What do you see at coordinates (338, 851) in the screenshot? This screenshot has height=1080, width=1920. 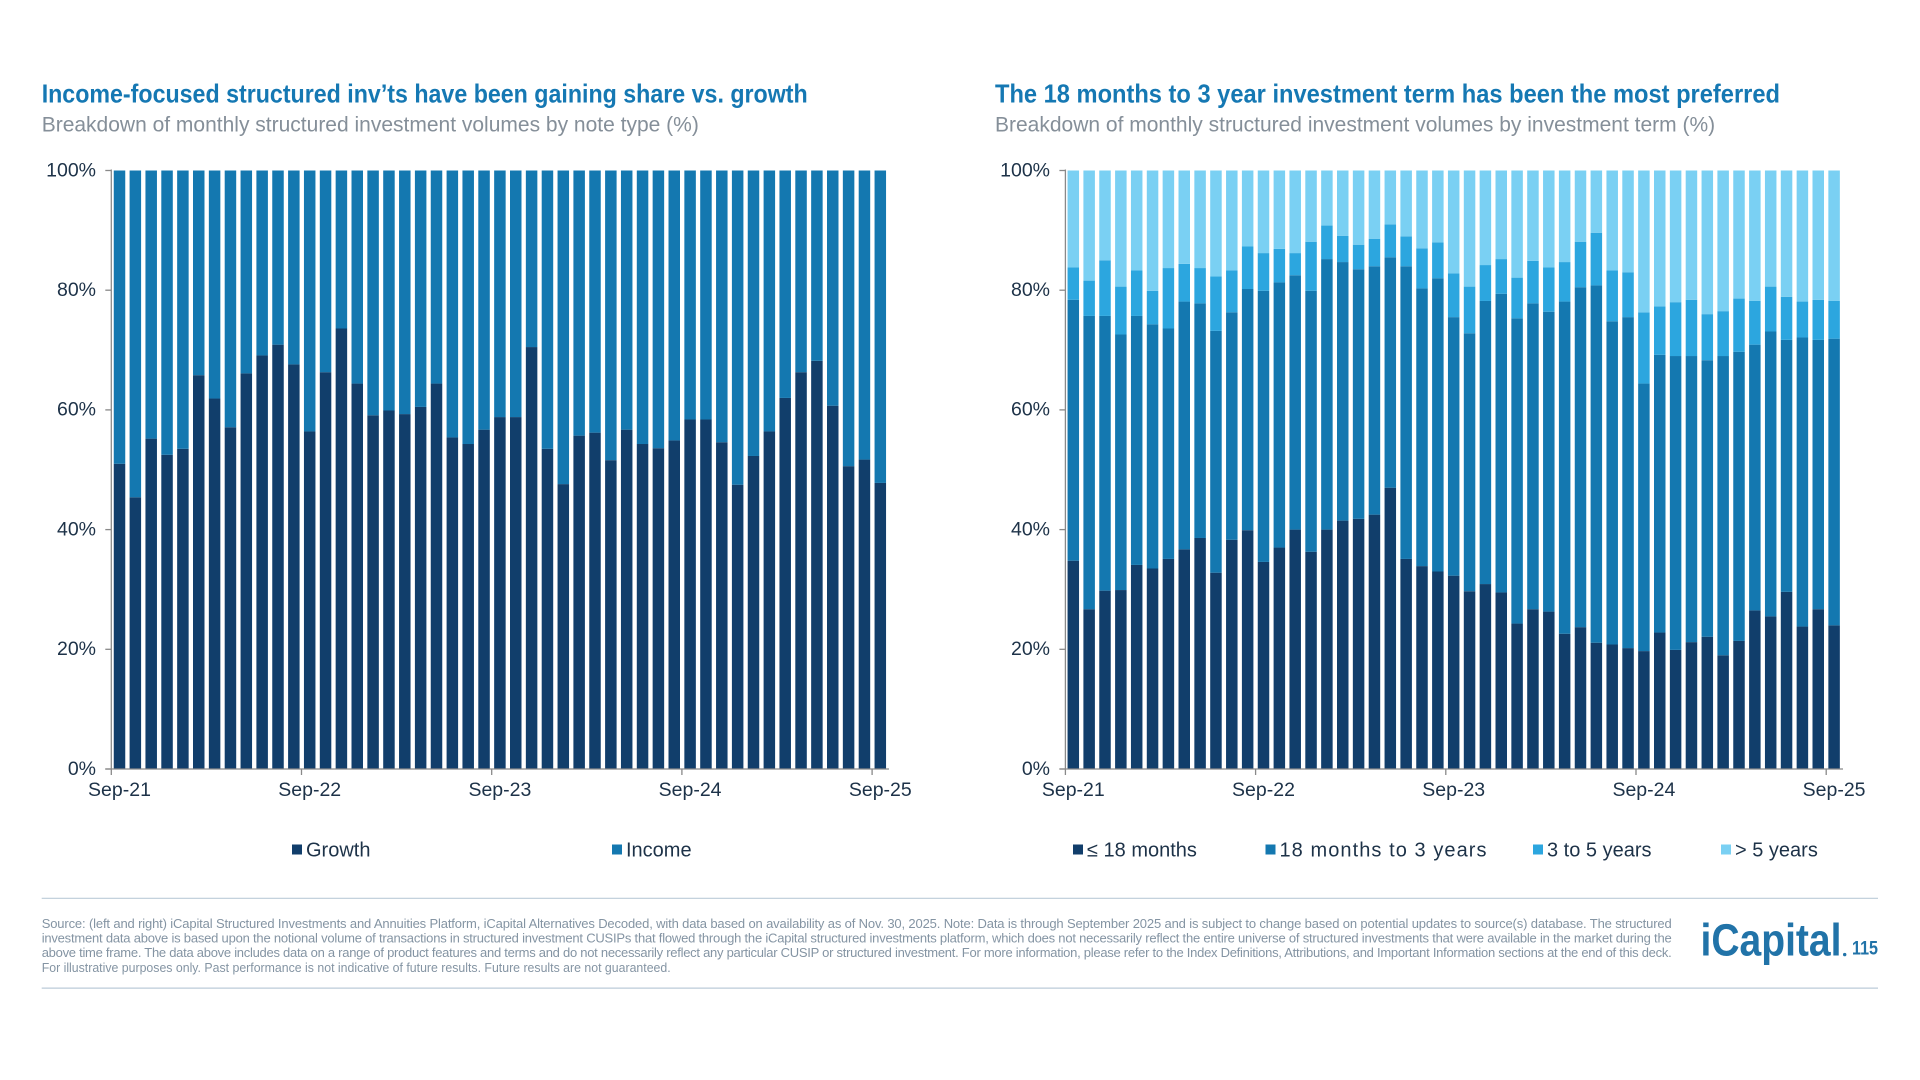 I see `svg-text: Growth` at bounding box center [338, 851].